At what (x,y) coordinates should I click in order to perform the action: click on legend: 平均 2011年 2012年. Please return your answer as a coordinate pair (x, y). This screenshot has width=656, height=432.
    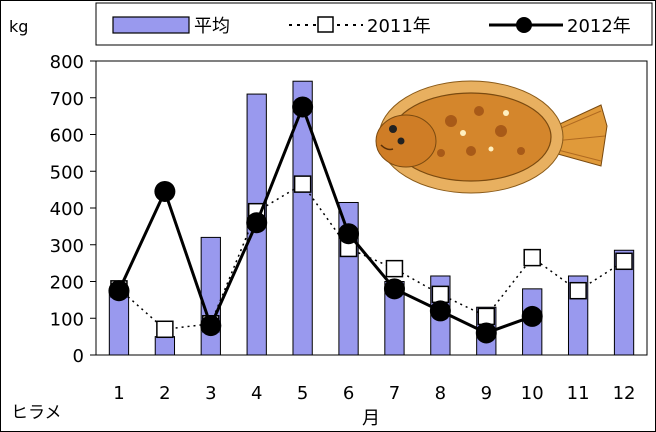
    Looking at the image, I should click on (374, 24).